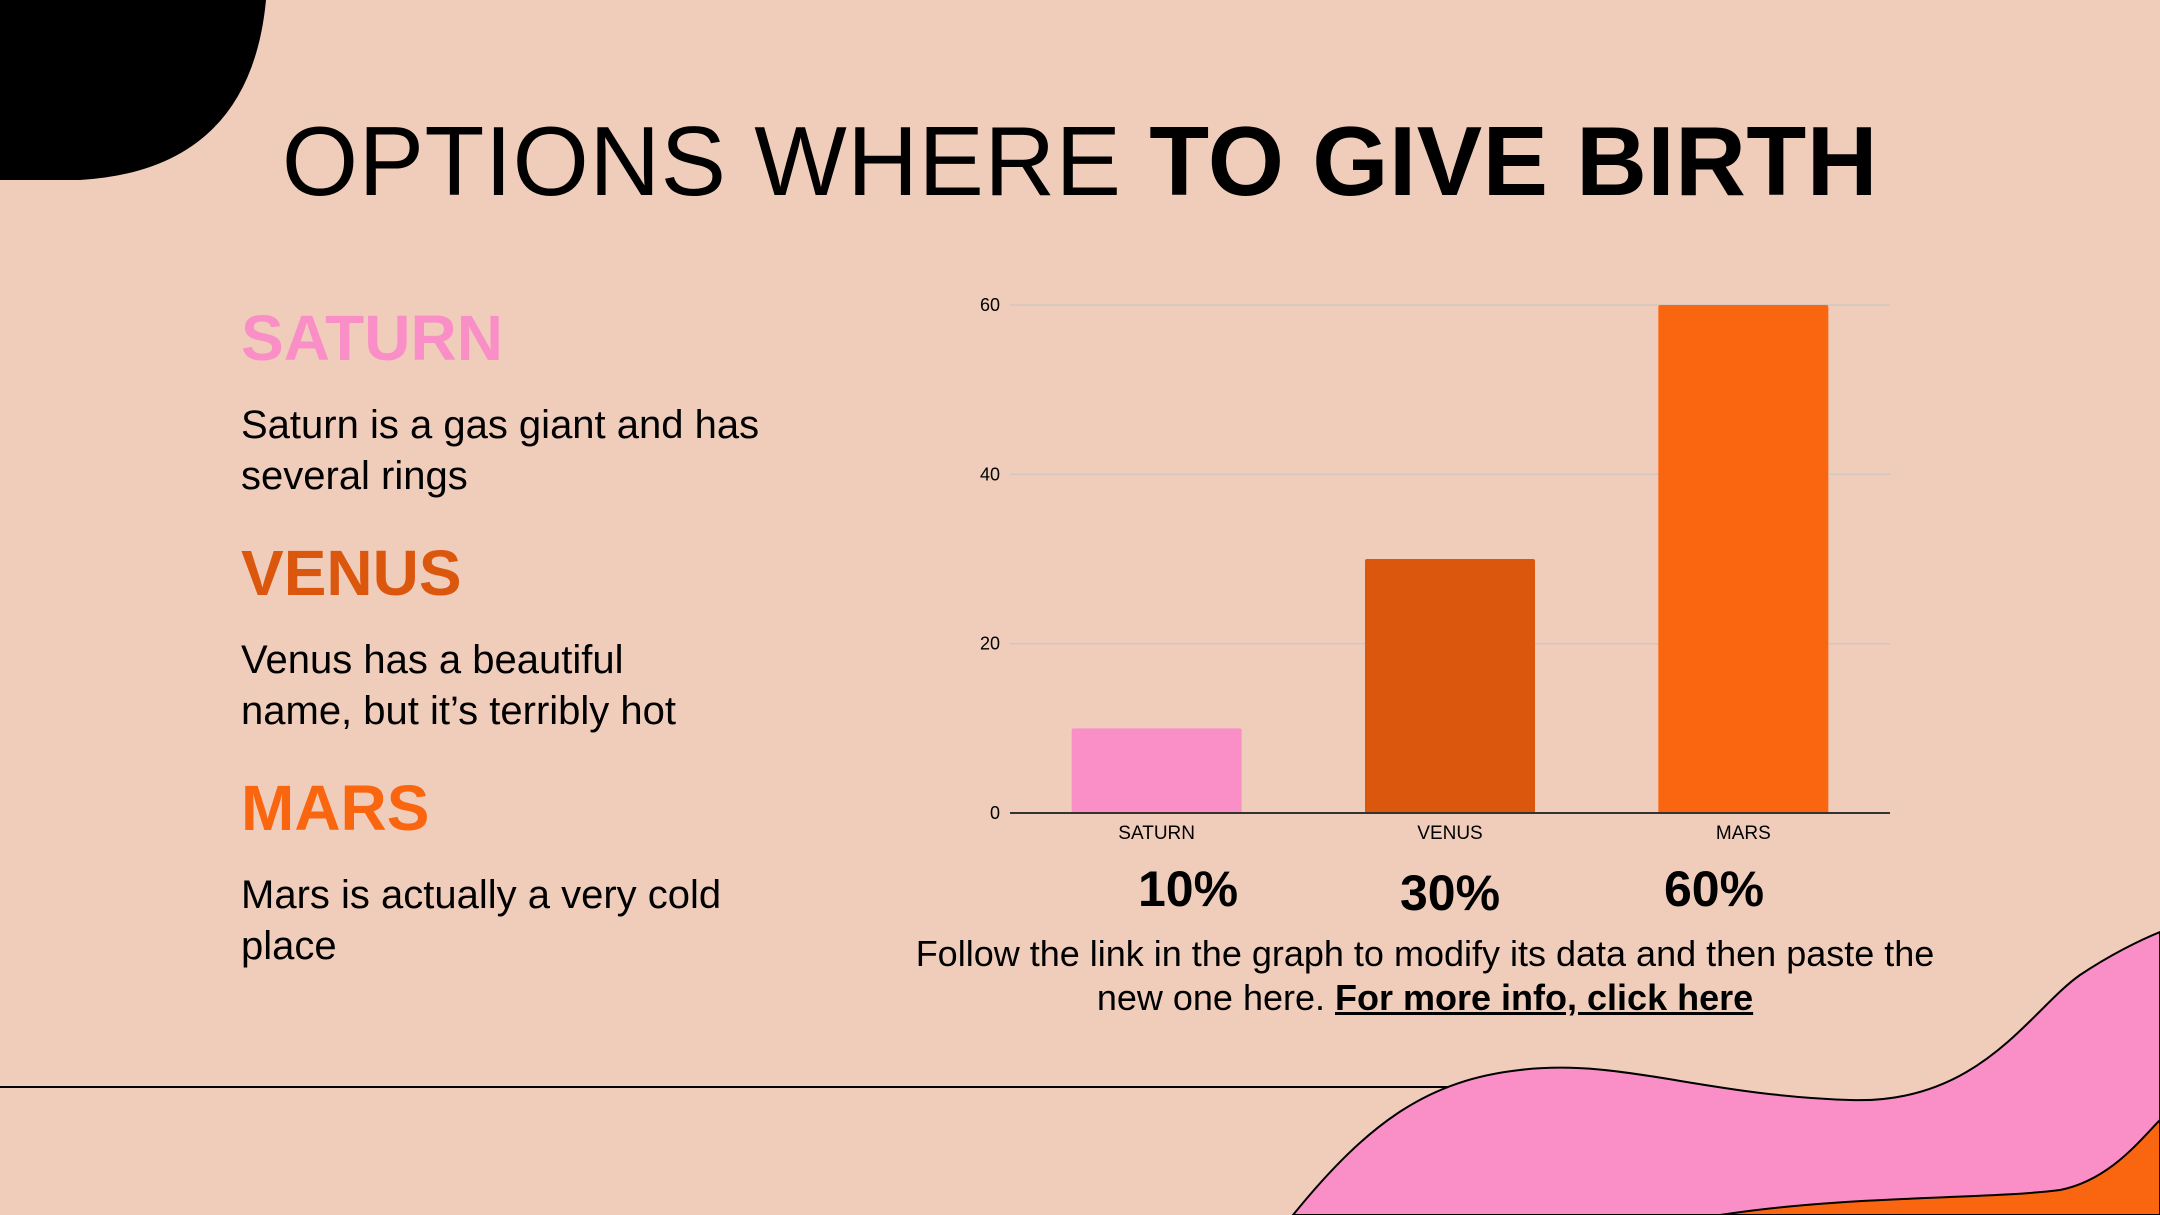 The height and width of the screenshot is (1215, 2160). I want to click on item-heading: VENUS, so click(351, 573).